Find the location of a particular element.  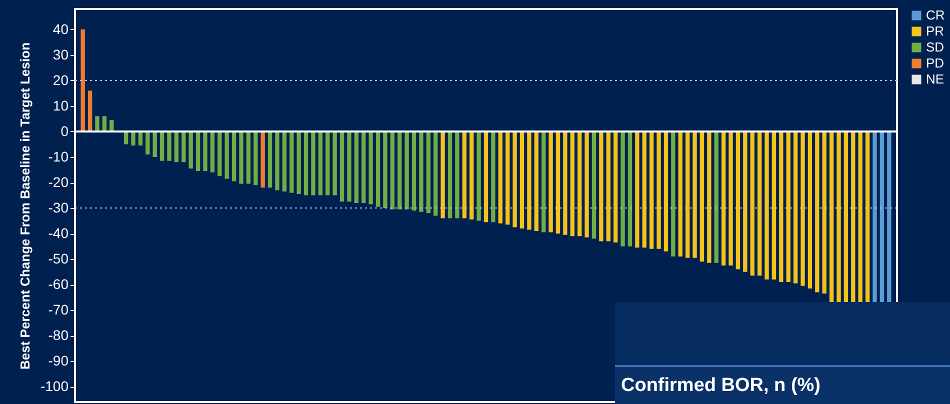

y-tick-label: -10 is located at coordinates (58, 156).